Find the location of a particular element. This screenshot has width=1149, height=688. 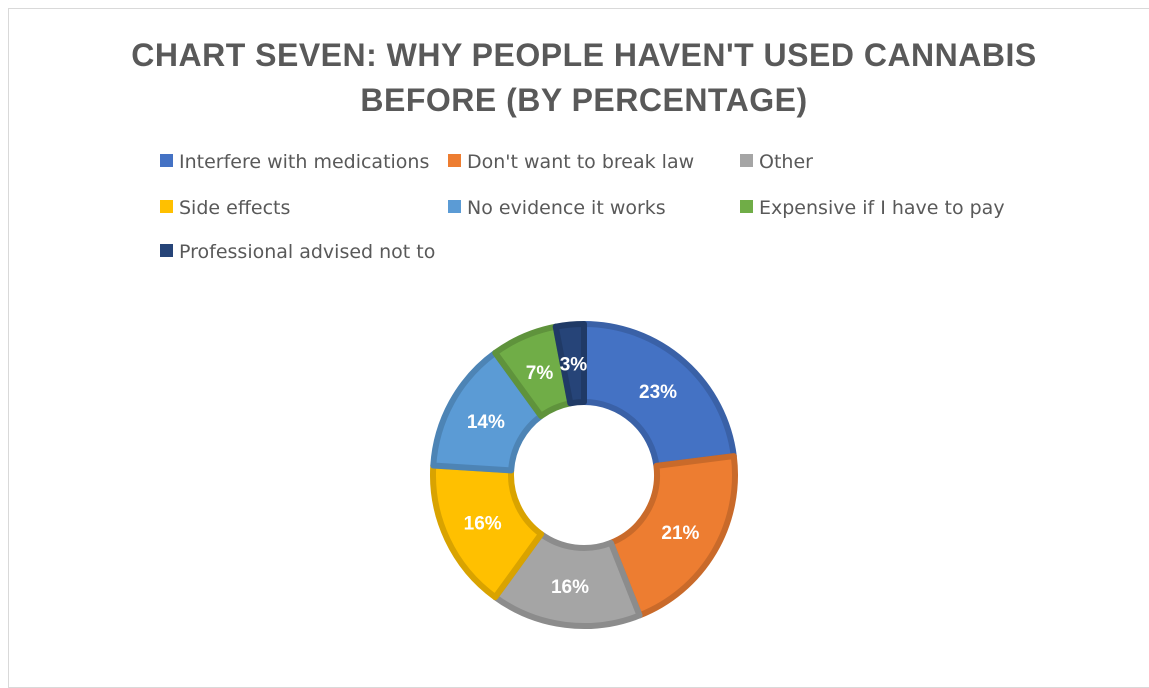

data-labels: 23% 21% 16% 16% 14% 7% 3% is located at coordinates (582, 476).